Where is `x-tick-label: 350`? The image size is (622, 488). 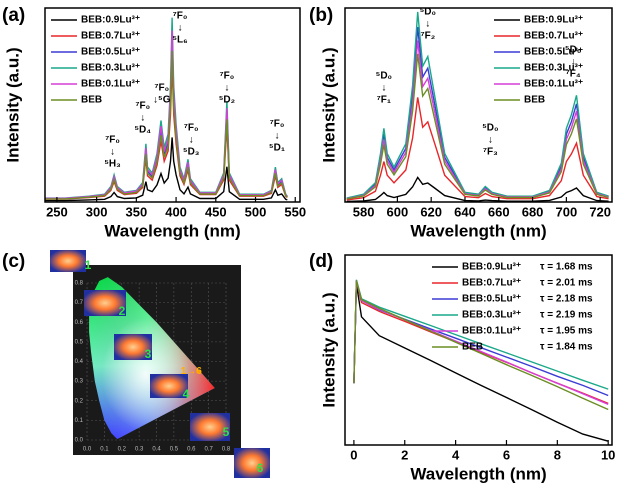
x-tick-label: 350 is located at coordinates (137, 211).